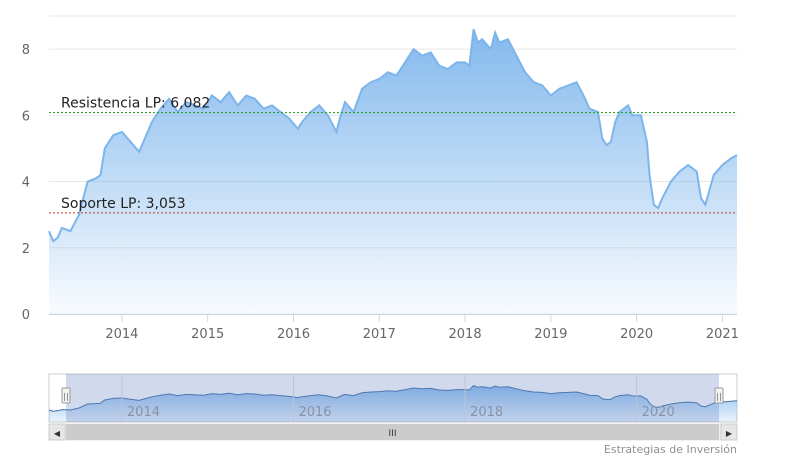 This screenshot has height=465, width=807. I want to click on navigator-range-mask, so click(392, 398).